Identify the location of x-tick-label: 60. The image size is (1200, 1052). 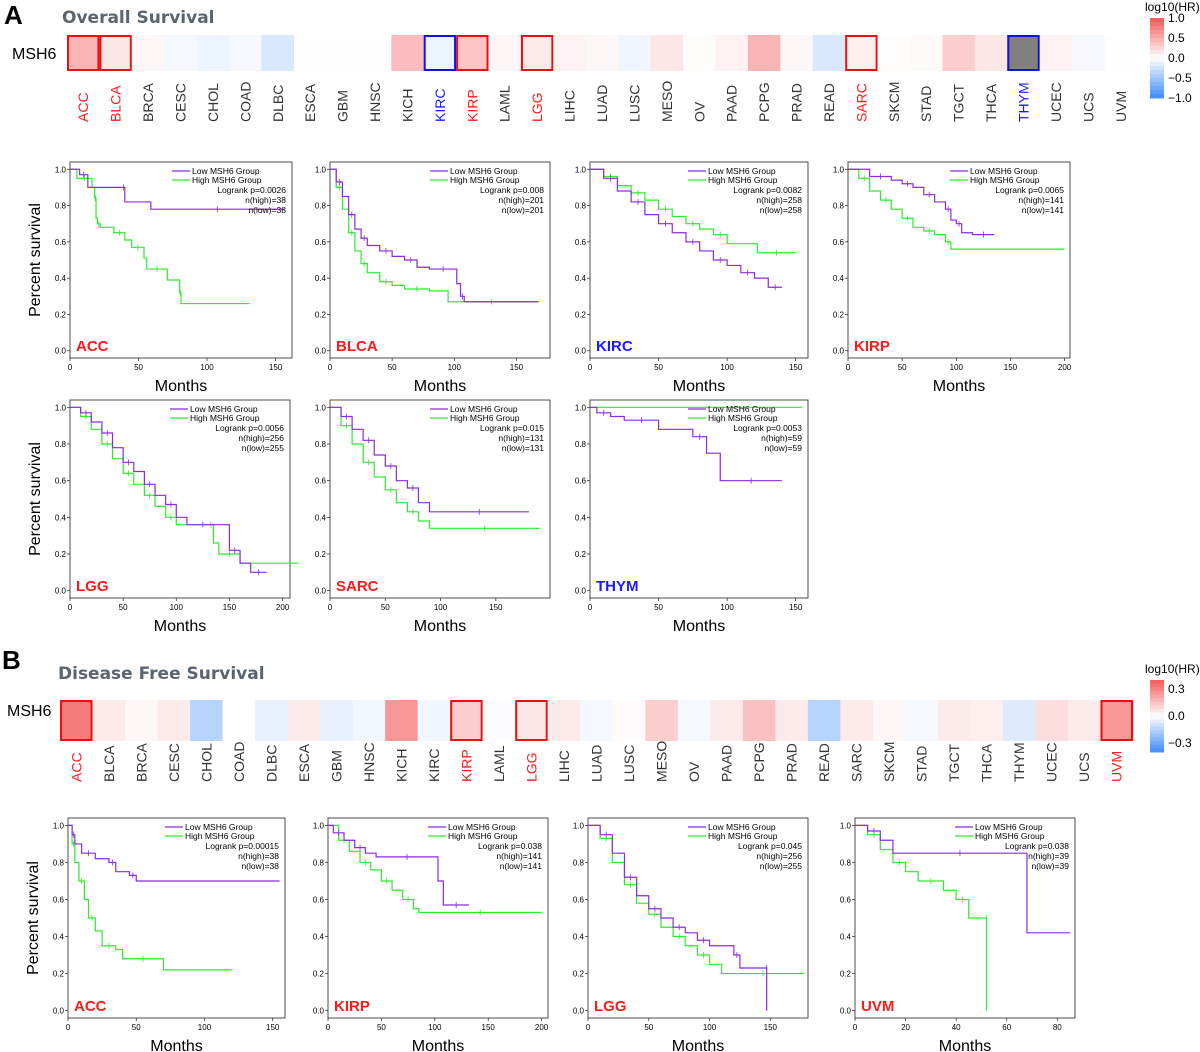
(1006, 1027).